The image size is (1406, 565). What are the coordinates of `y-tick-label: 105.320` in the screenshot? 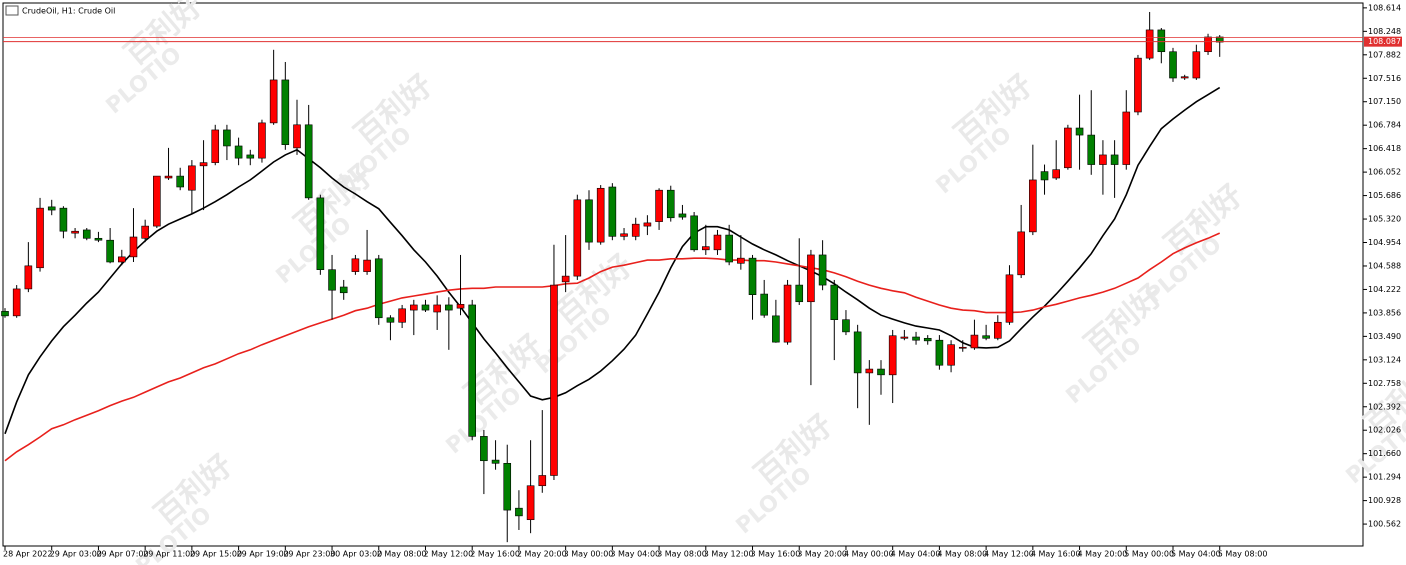 It's located at (1384, 219).